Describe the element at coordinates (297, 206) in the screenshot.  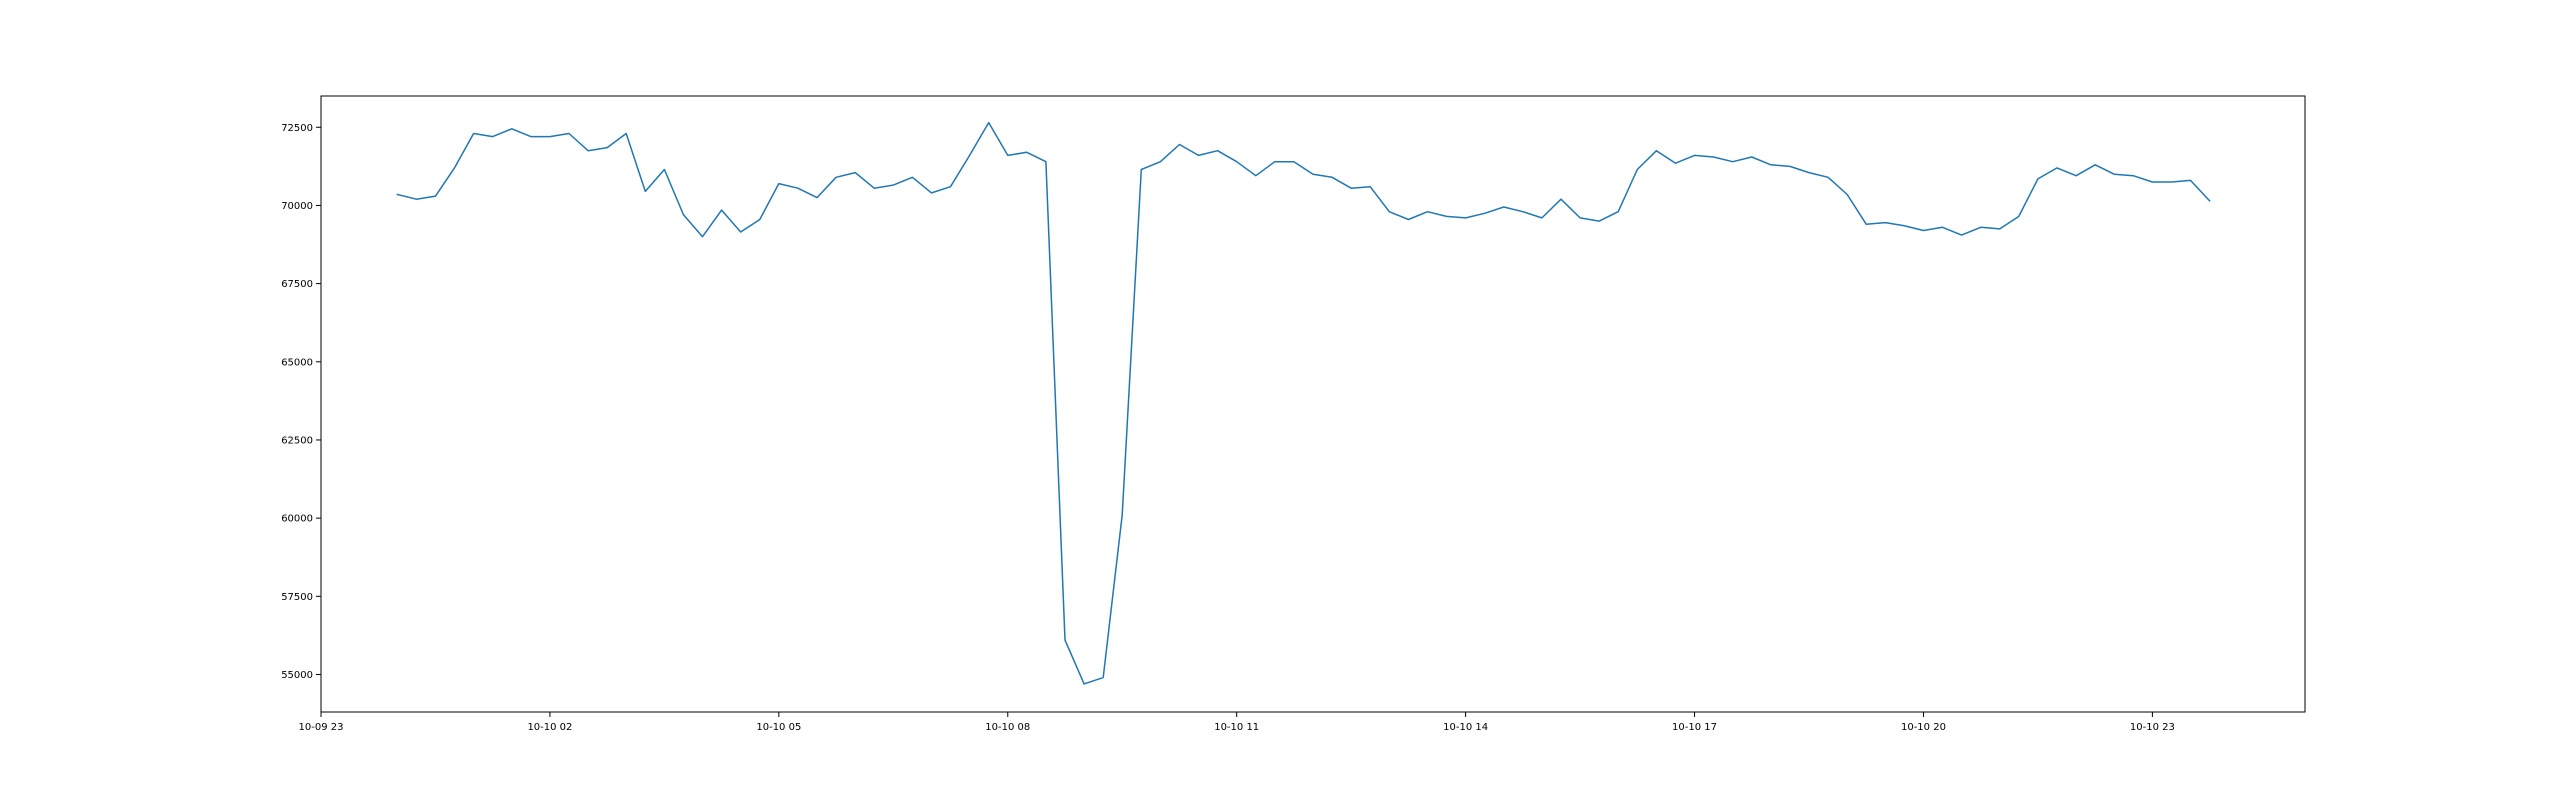
I see `y-tick-label: 70000` at that location.